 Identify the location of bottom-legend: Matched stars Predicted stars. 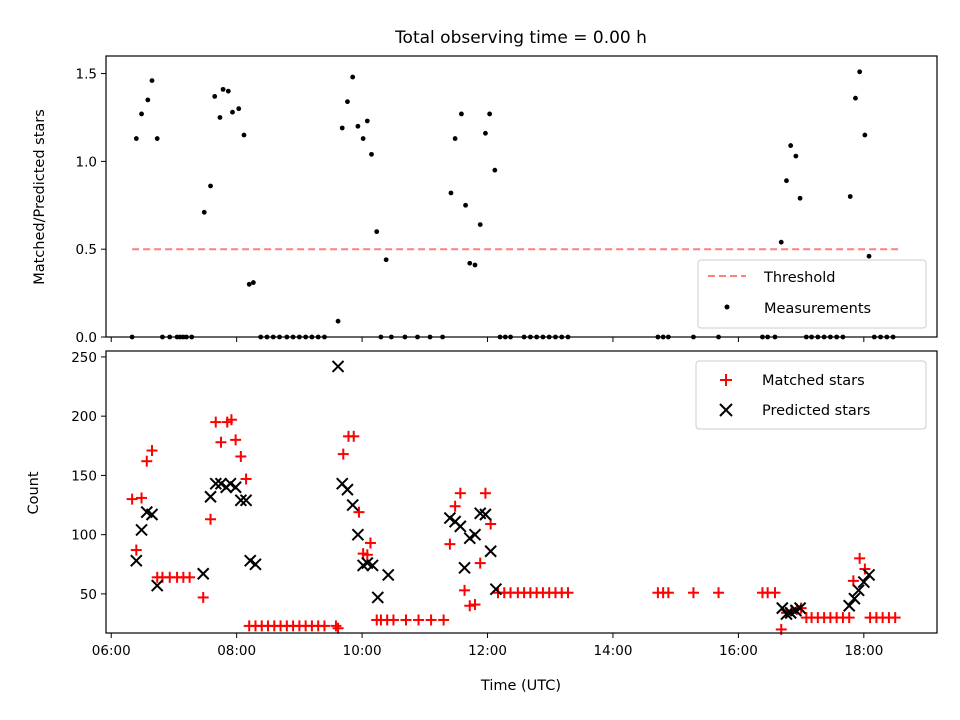
(811, 395).